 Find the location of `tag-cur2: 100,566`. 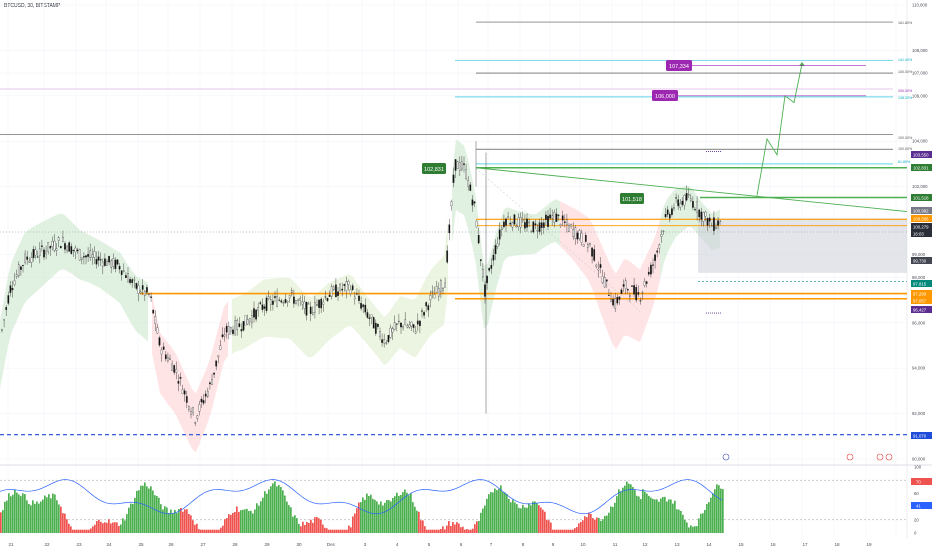

tag-cur2: 100,566 is located at coordinates (921, 219).